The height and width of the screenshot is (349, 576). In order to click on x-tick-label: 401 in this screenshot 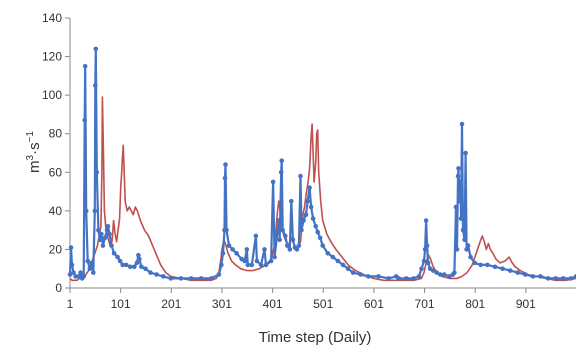, I will do `click(273, 304)`.